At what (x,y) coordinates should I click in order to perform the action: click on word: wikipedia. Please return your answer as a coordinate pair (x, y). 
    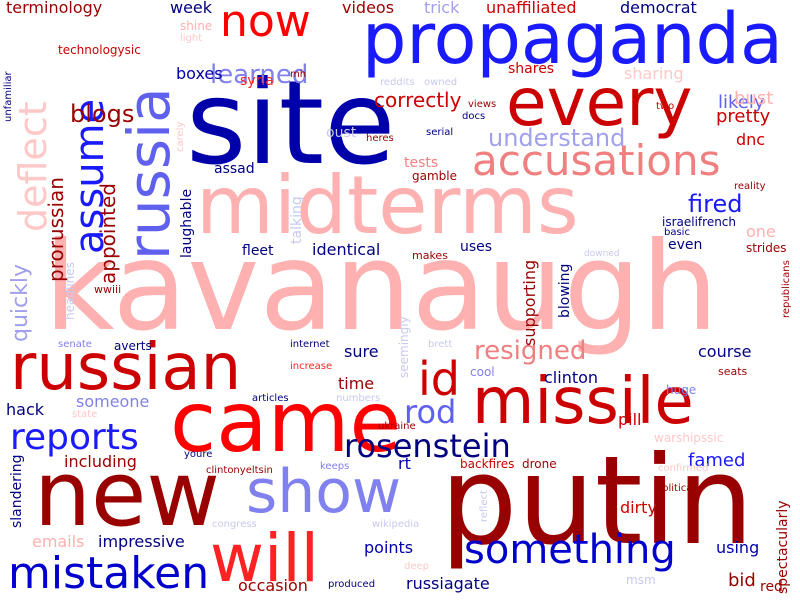
    Looking at the image, I should click on (396, 524).